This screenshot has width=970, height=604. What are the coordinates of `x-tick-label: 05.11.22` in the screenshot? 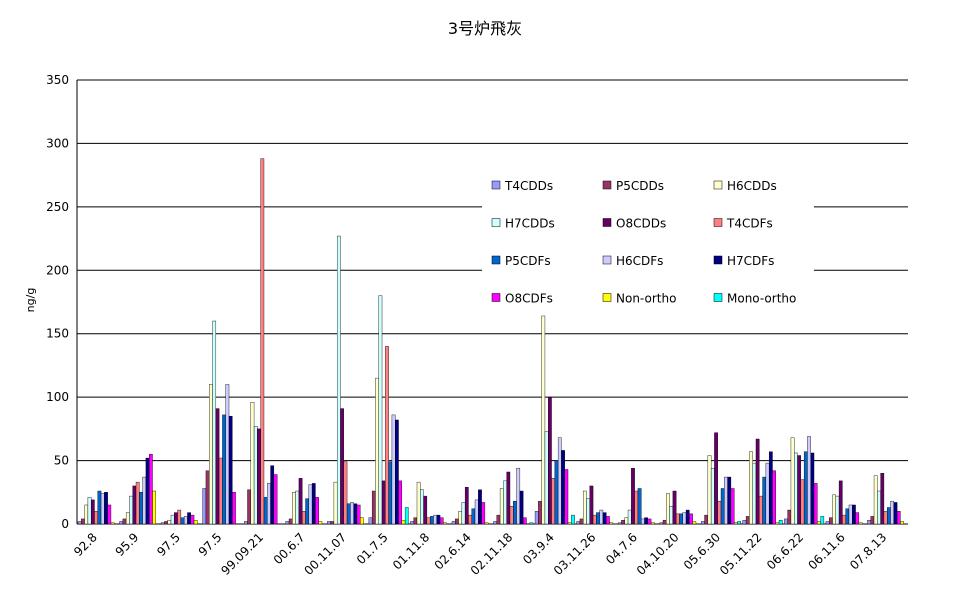 It's located at (741, 554).